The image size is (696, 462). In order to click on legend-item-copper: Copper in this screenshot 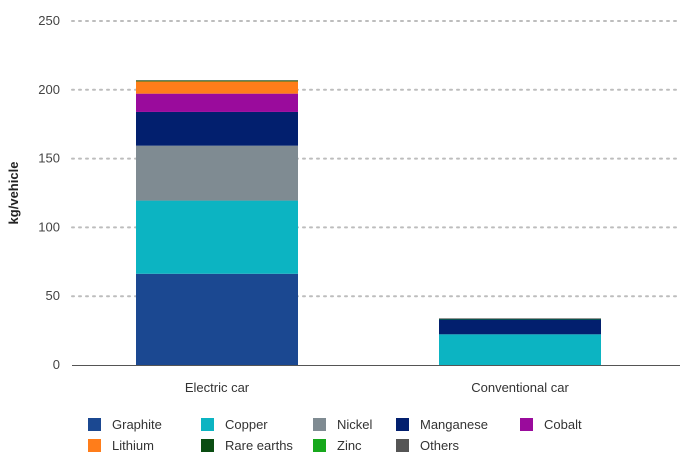, I will do `click(257, 424)`.